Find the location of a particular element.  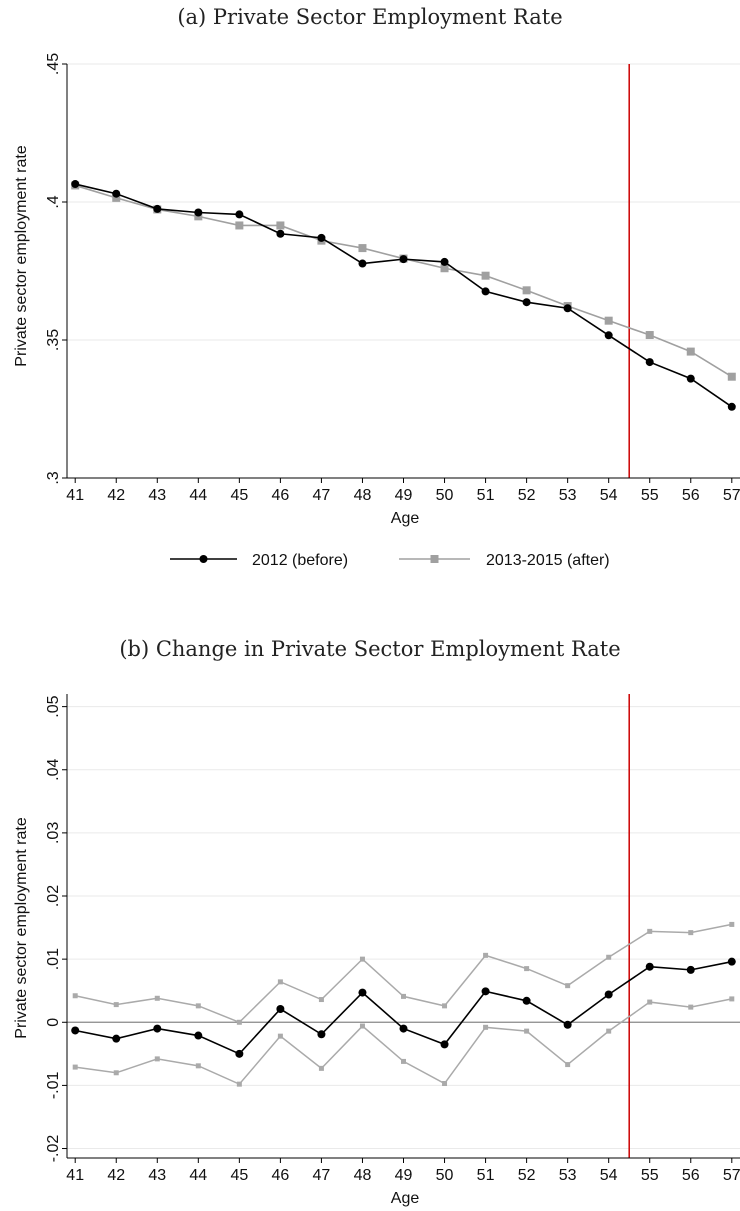

y-tick-label: .02 is located at coordinates (53, 896).